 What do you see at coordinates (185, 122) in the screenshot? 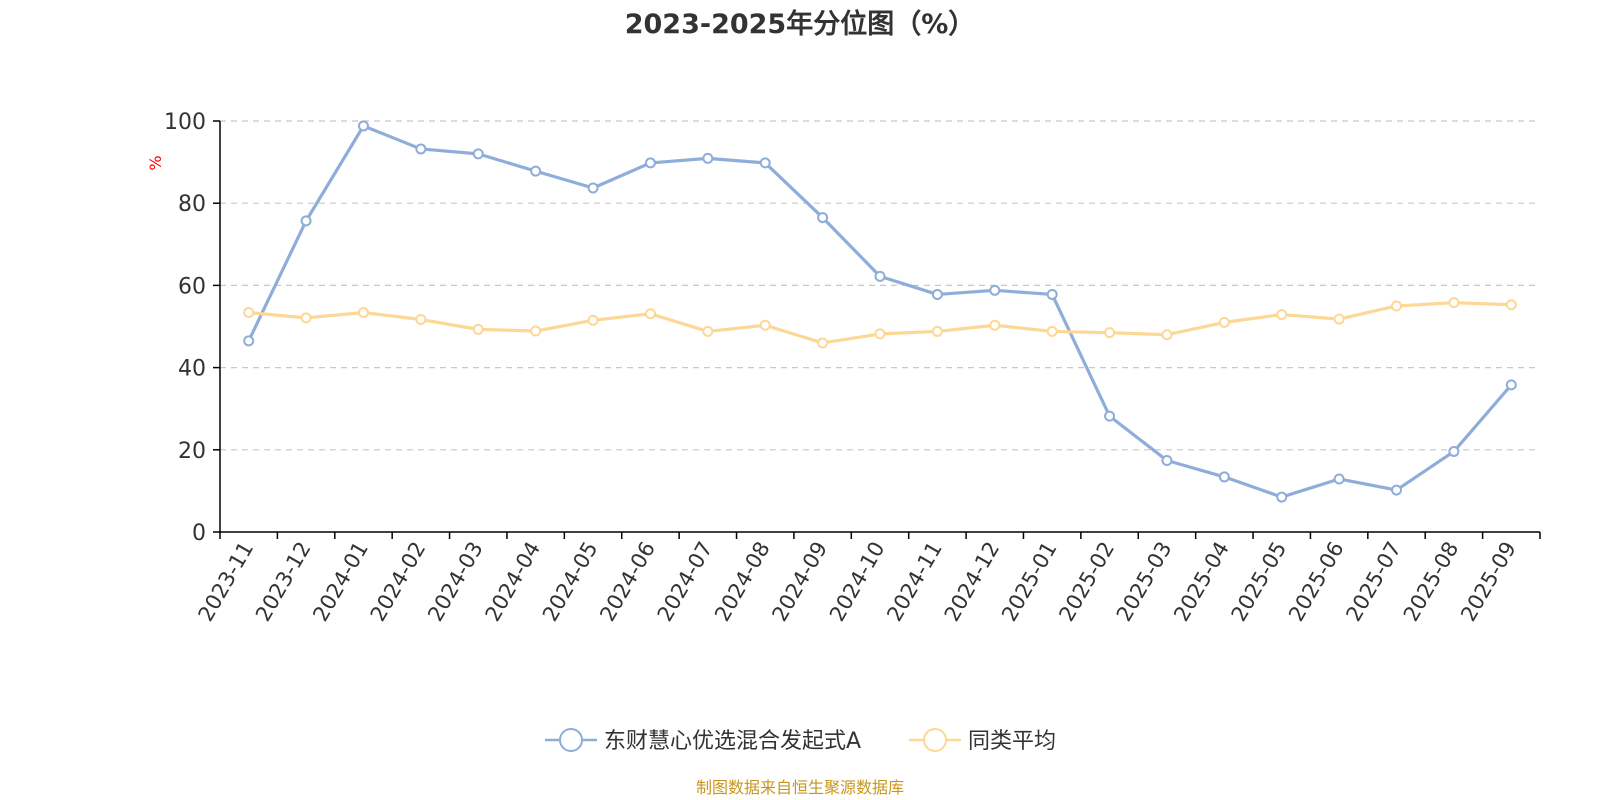
I see `y-tick-label: 100` at bounding box center [185, 122].